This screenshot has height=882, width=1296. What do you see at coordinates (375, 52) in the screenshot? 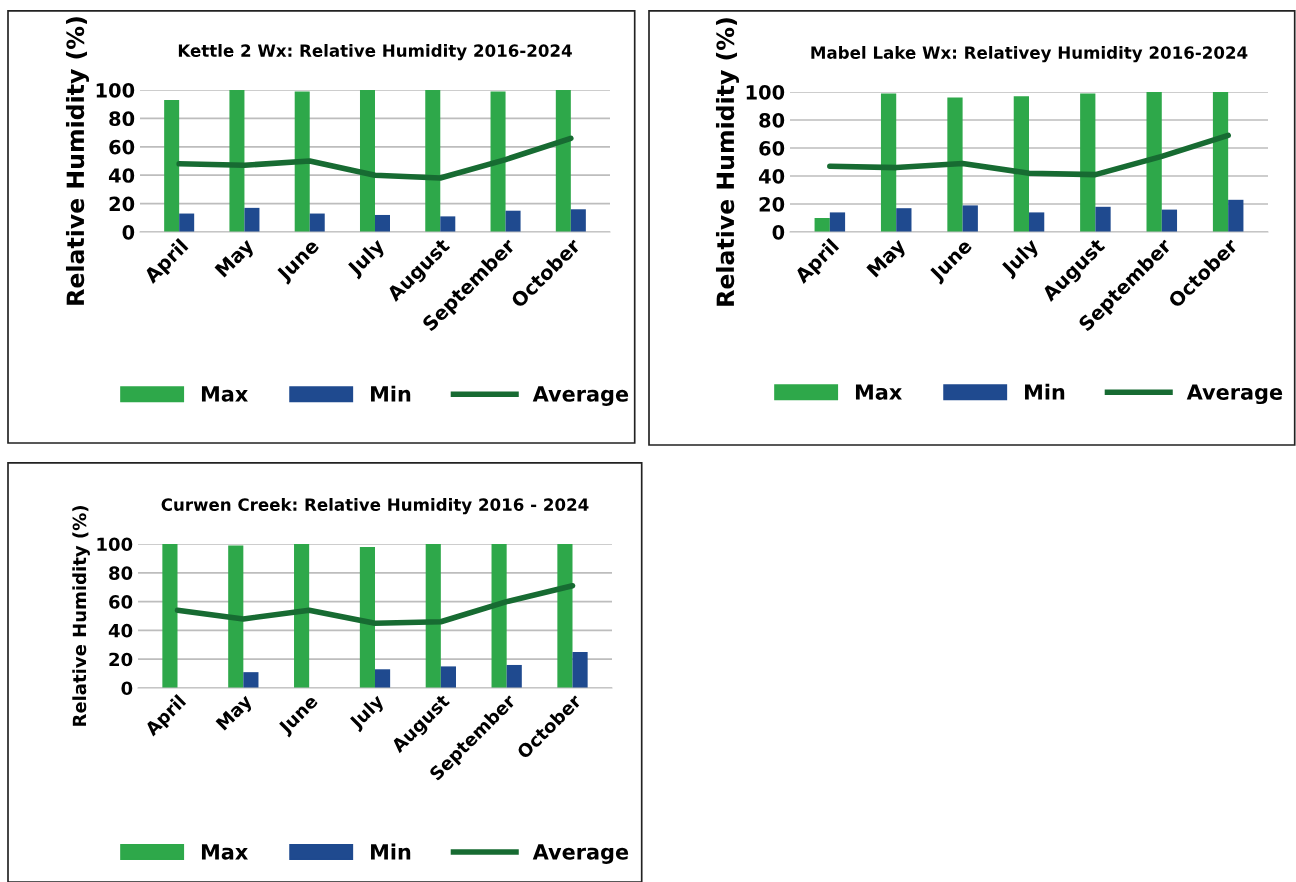
I see `chart-title: Kettle 2 Wx: Relative Humidity 2016-2024` at bounding box center [375, 52].